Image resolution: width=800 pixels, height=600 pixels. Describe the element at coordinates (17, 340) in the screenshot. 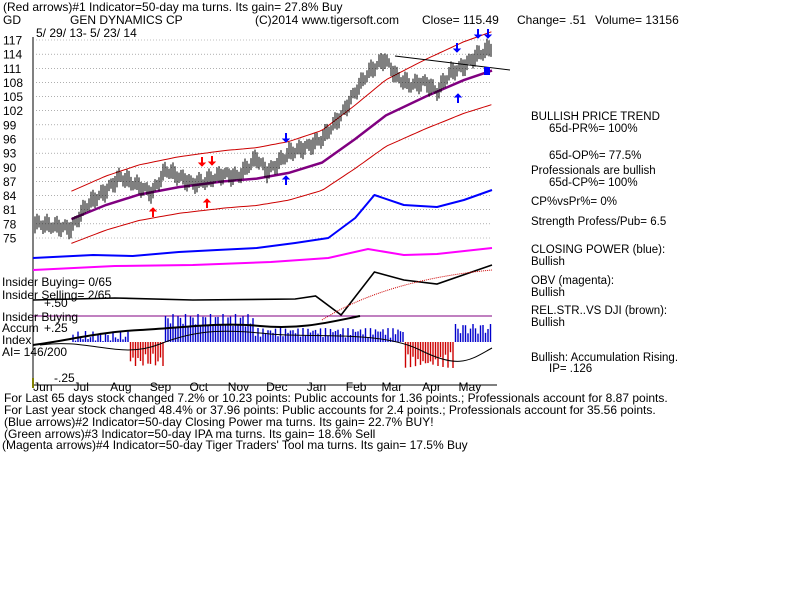

I see `index-label: Index` at that location.